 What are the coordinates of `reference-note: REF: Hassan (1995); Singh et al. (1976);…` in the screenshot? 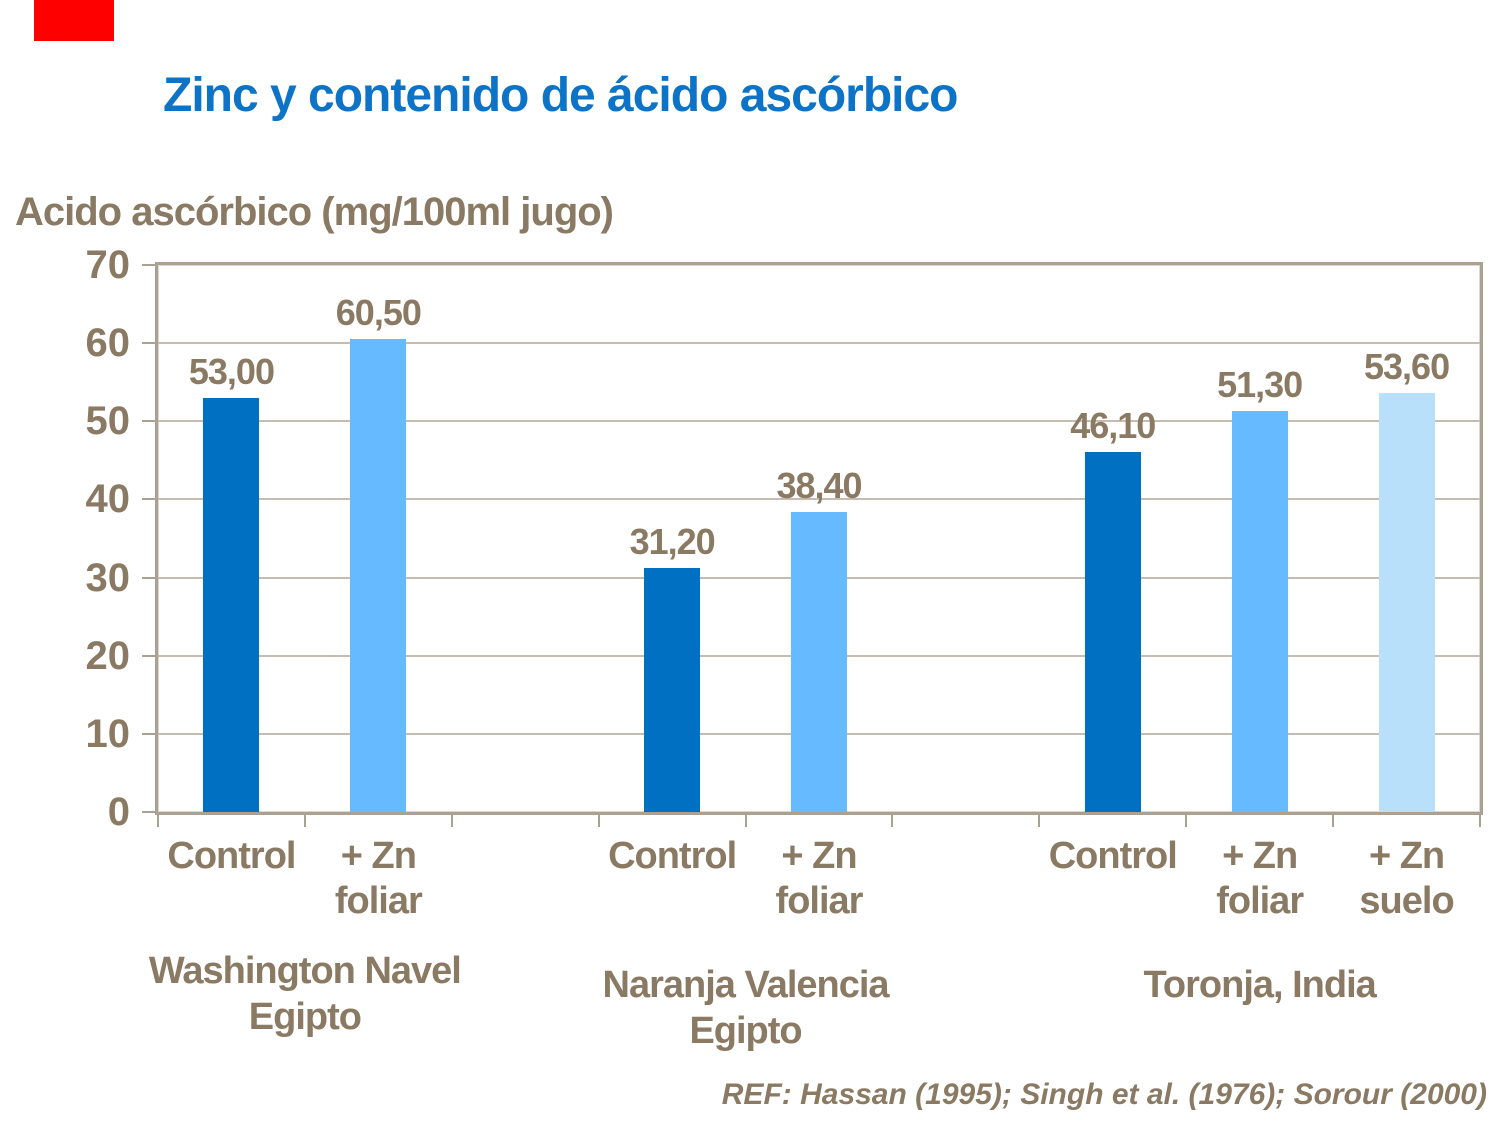 It's located at (1104, 1094).